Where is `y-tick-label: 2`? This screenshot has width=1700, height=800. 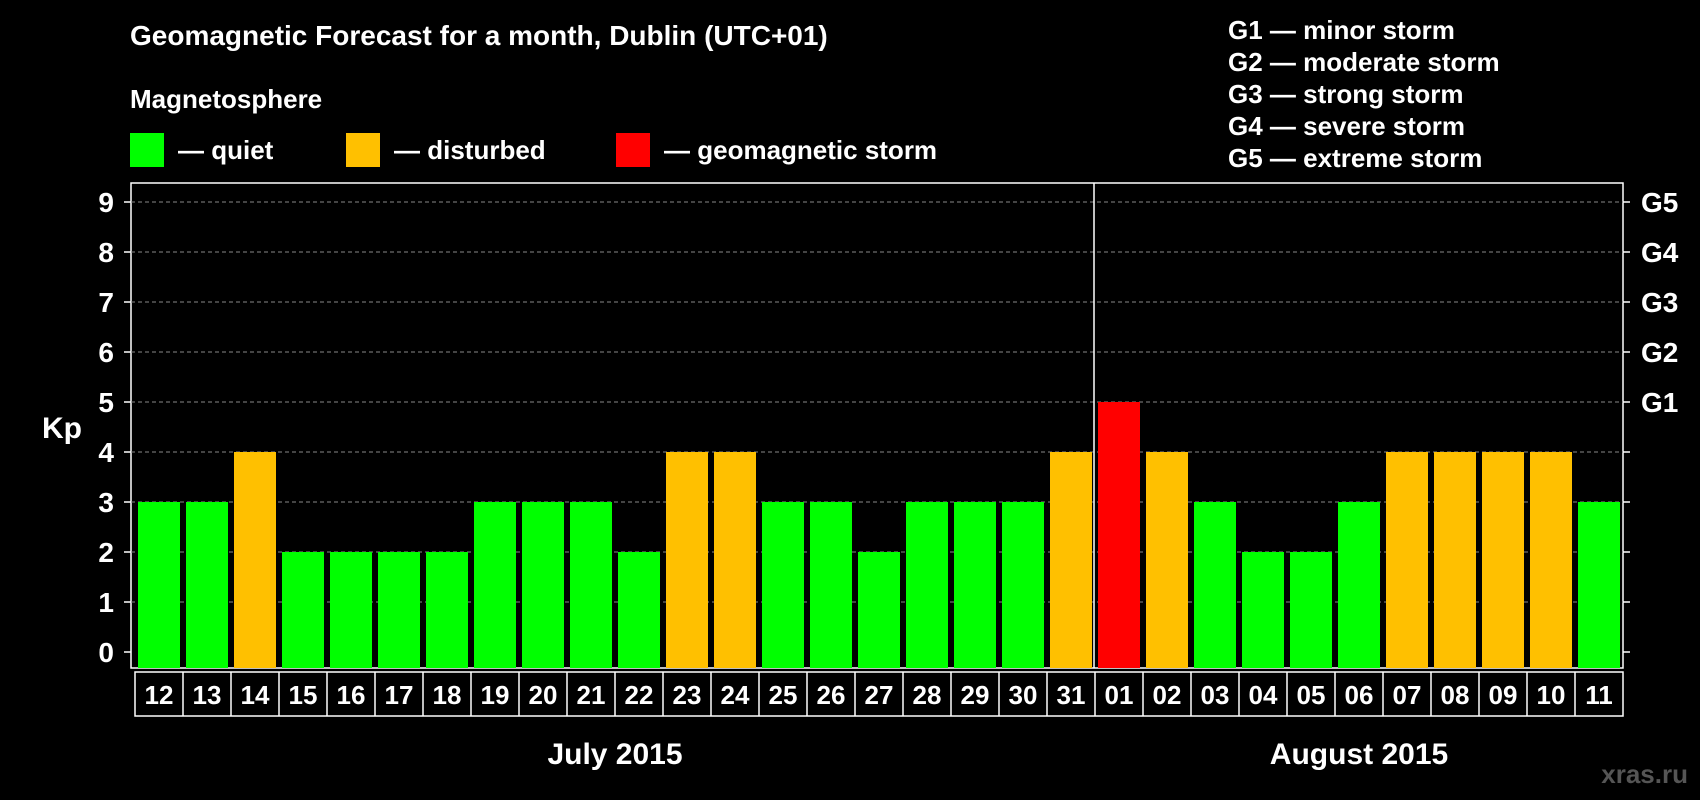
y-tick-label: 2 is located at coordinates (106, 552).